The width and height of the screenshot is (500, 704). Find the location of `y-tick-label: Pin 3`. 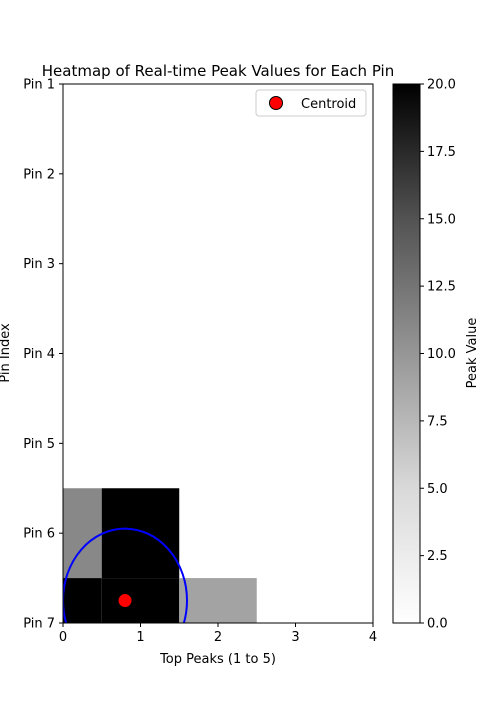

y-tick-label: Pin 3 is located at coordinates (39, 264).